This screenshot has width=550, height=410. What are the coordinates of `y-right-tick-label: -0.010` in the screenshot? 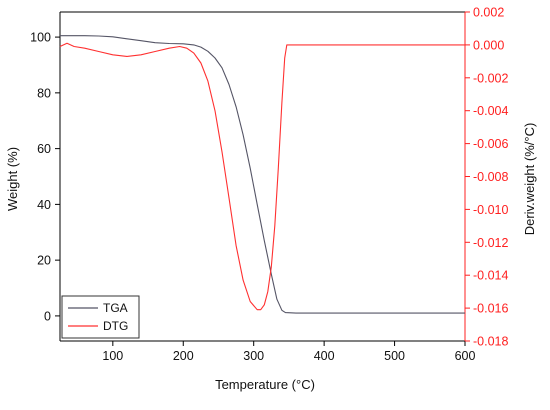 It's located at (490, 210).